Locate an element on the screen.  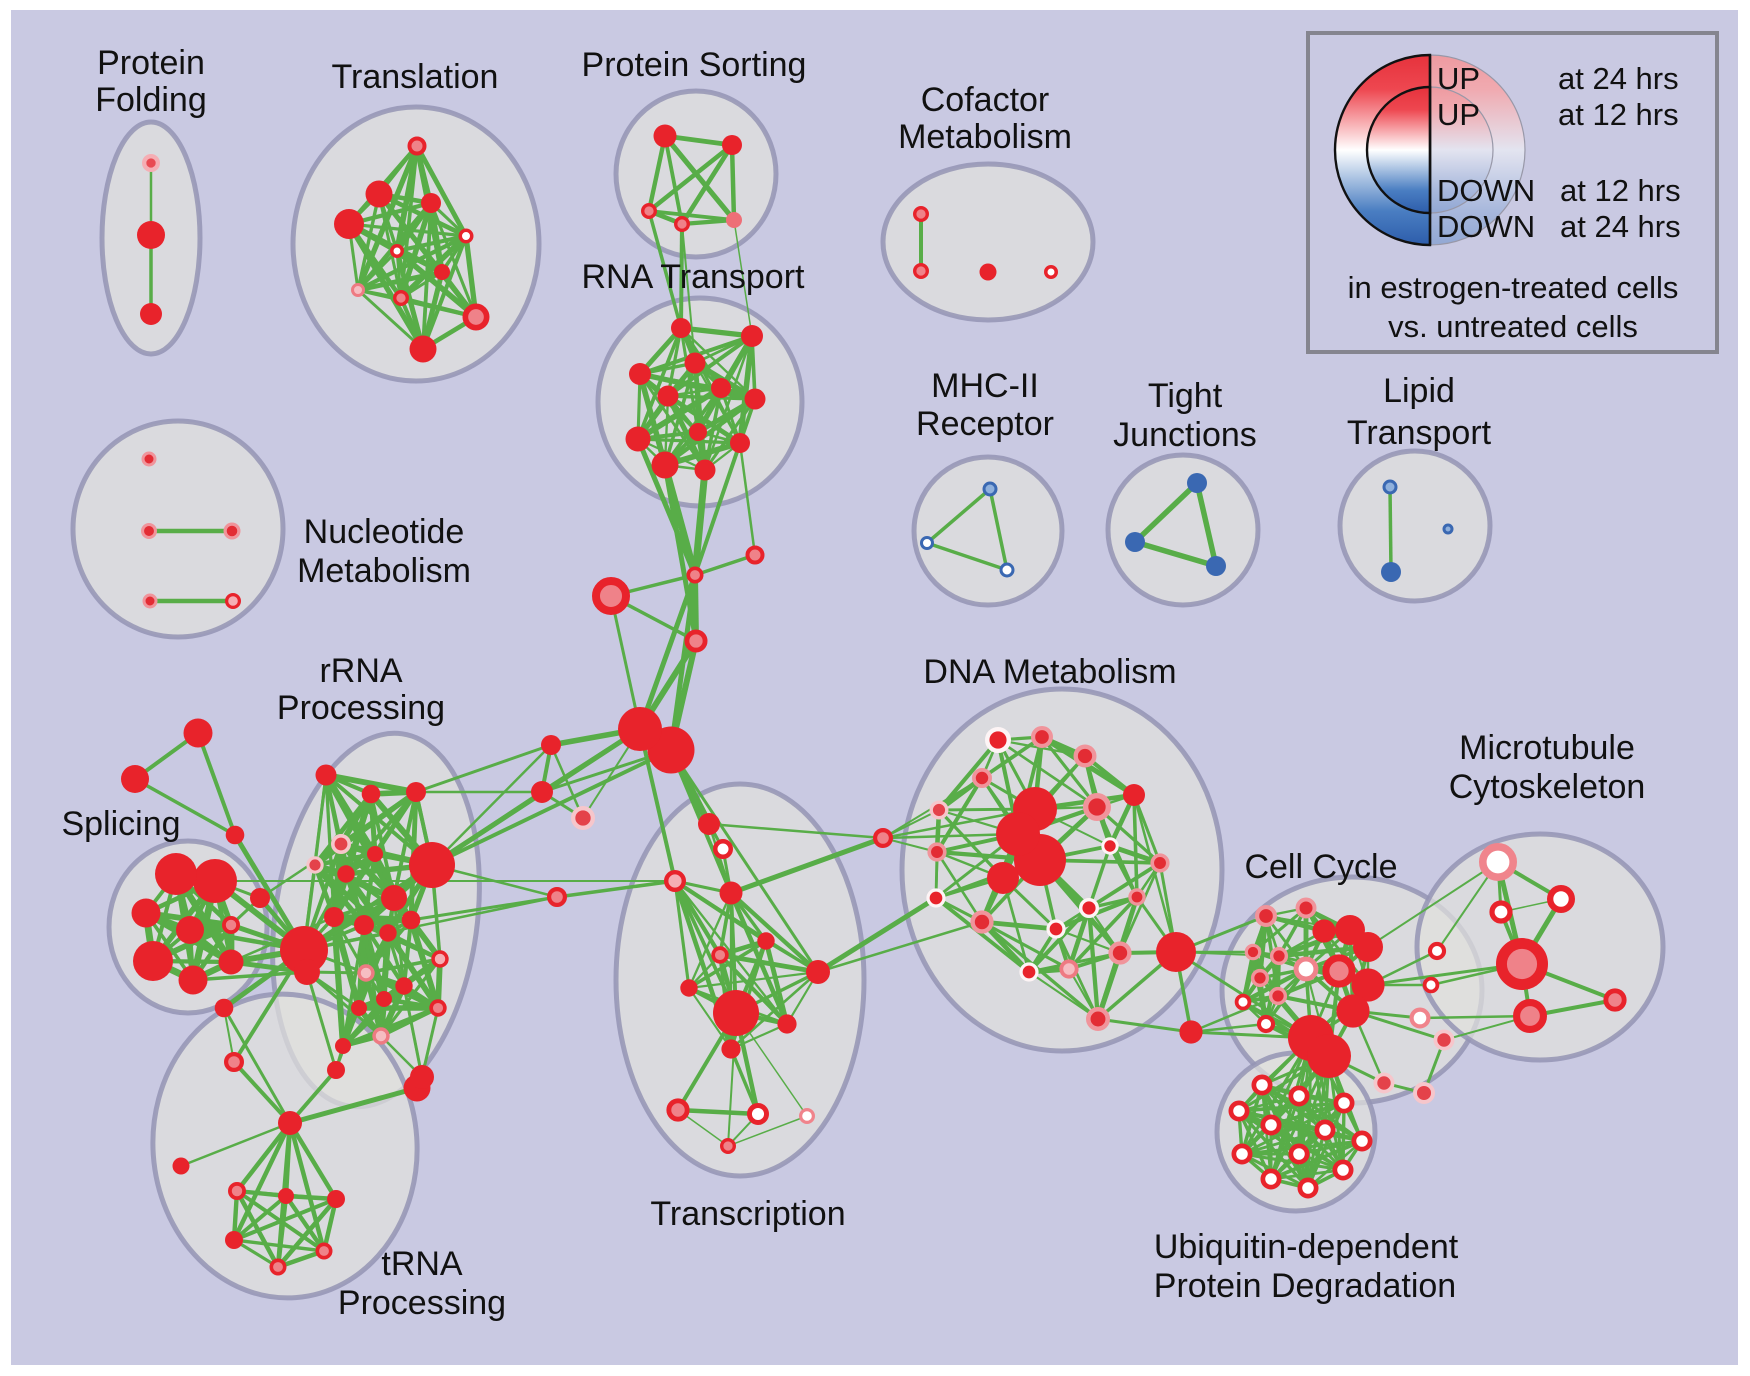
svg-text: Translation is located at coordinates (415, 77).